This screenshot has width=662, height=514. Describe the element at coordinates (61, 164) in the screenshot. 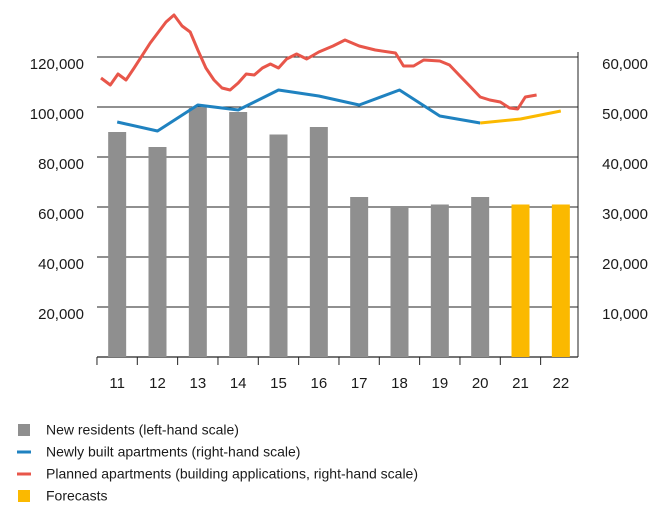

I see `y-tick-label: 80,000` at that location.